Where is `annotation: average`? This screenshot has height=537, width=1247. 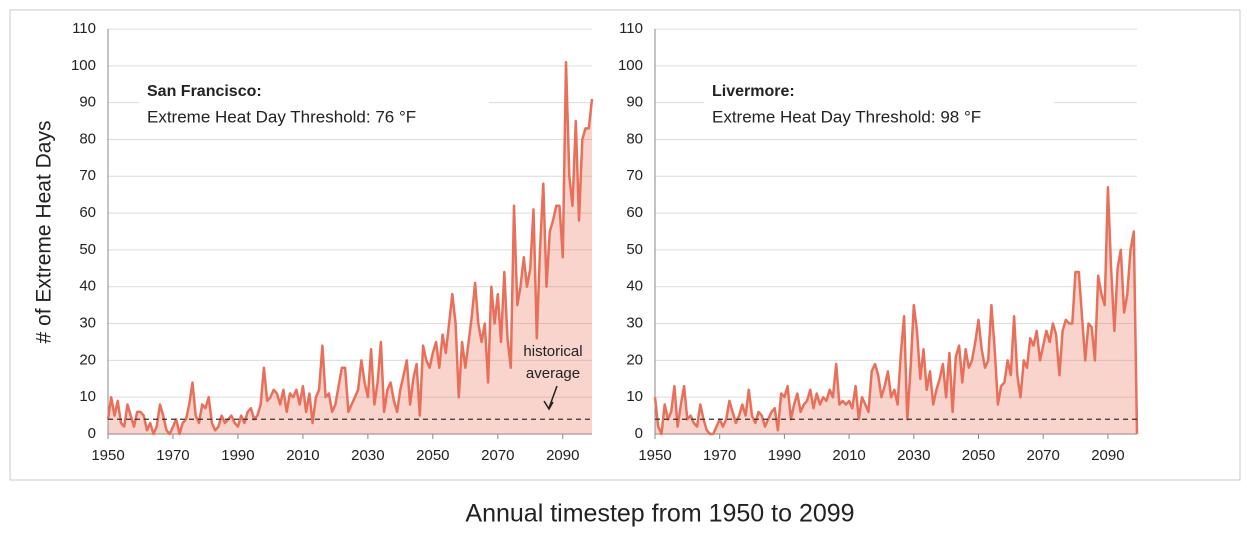 annotation: average is located at coordinates (553, 373).